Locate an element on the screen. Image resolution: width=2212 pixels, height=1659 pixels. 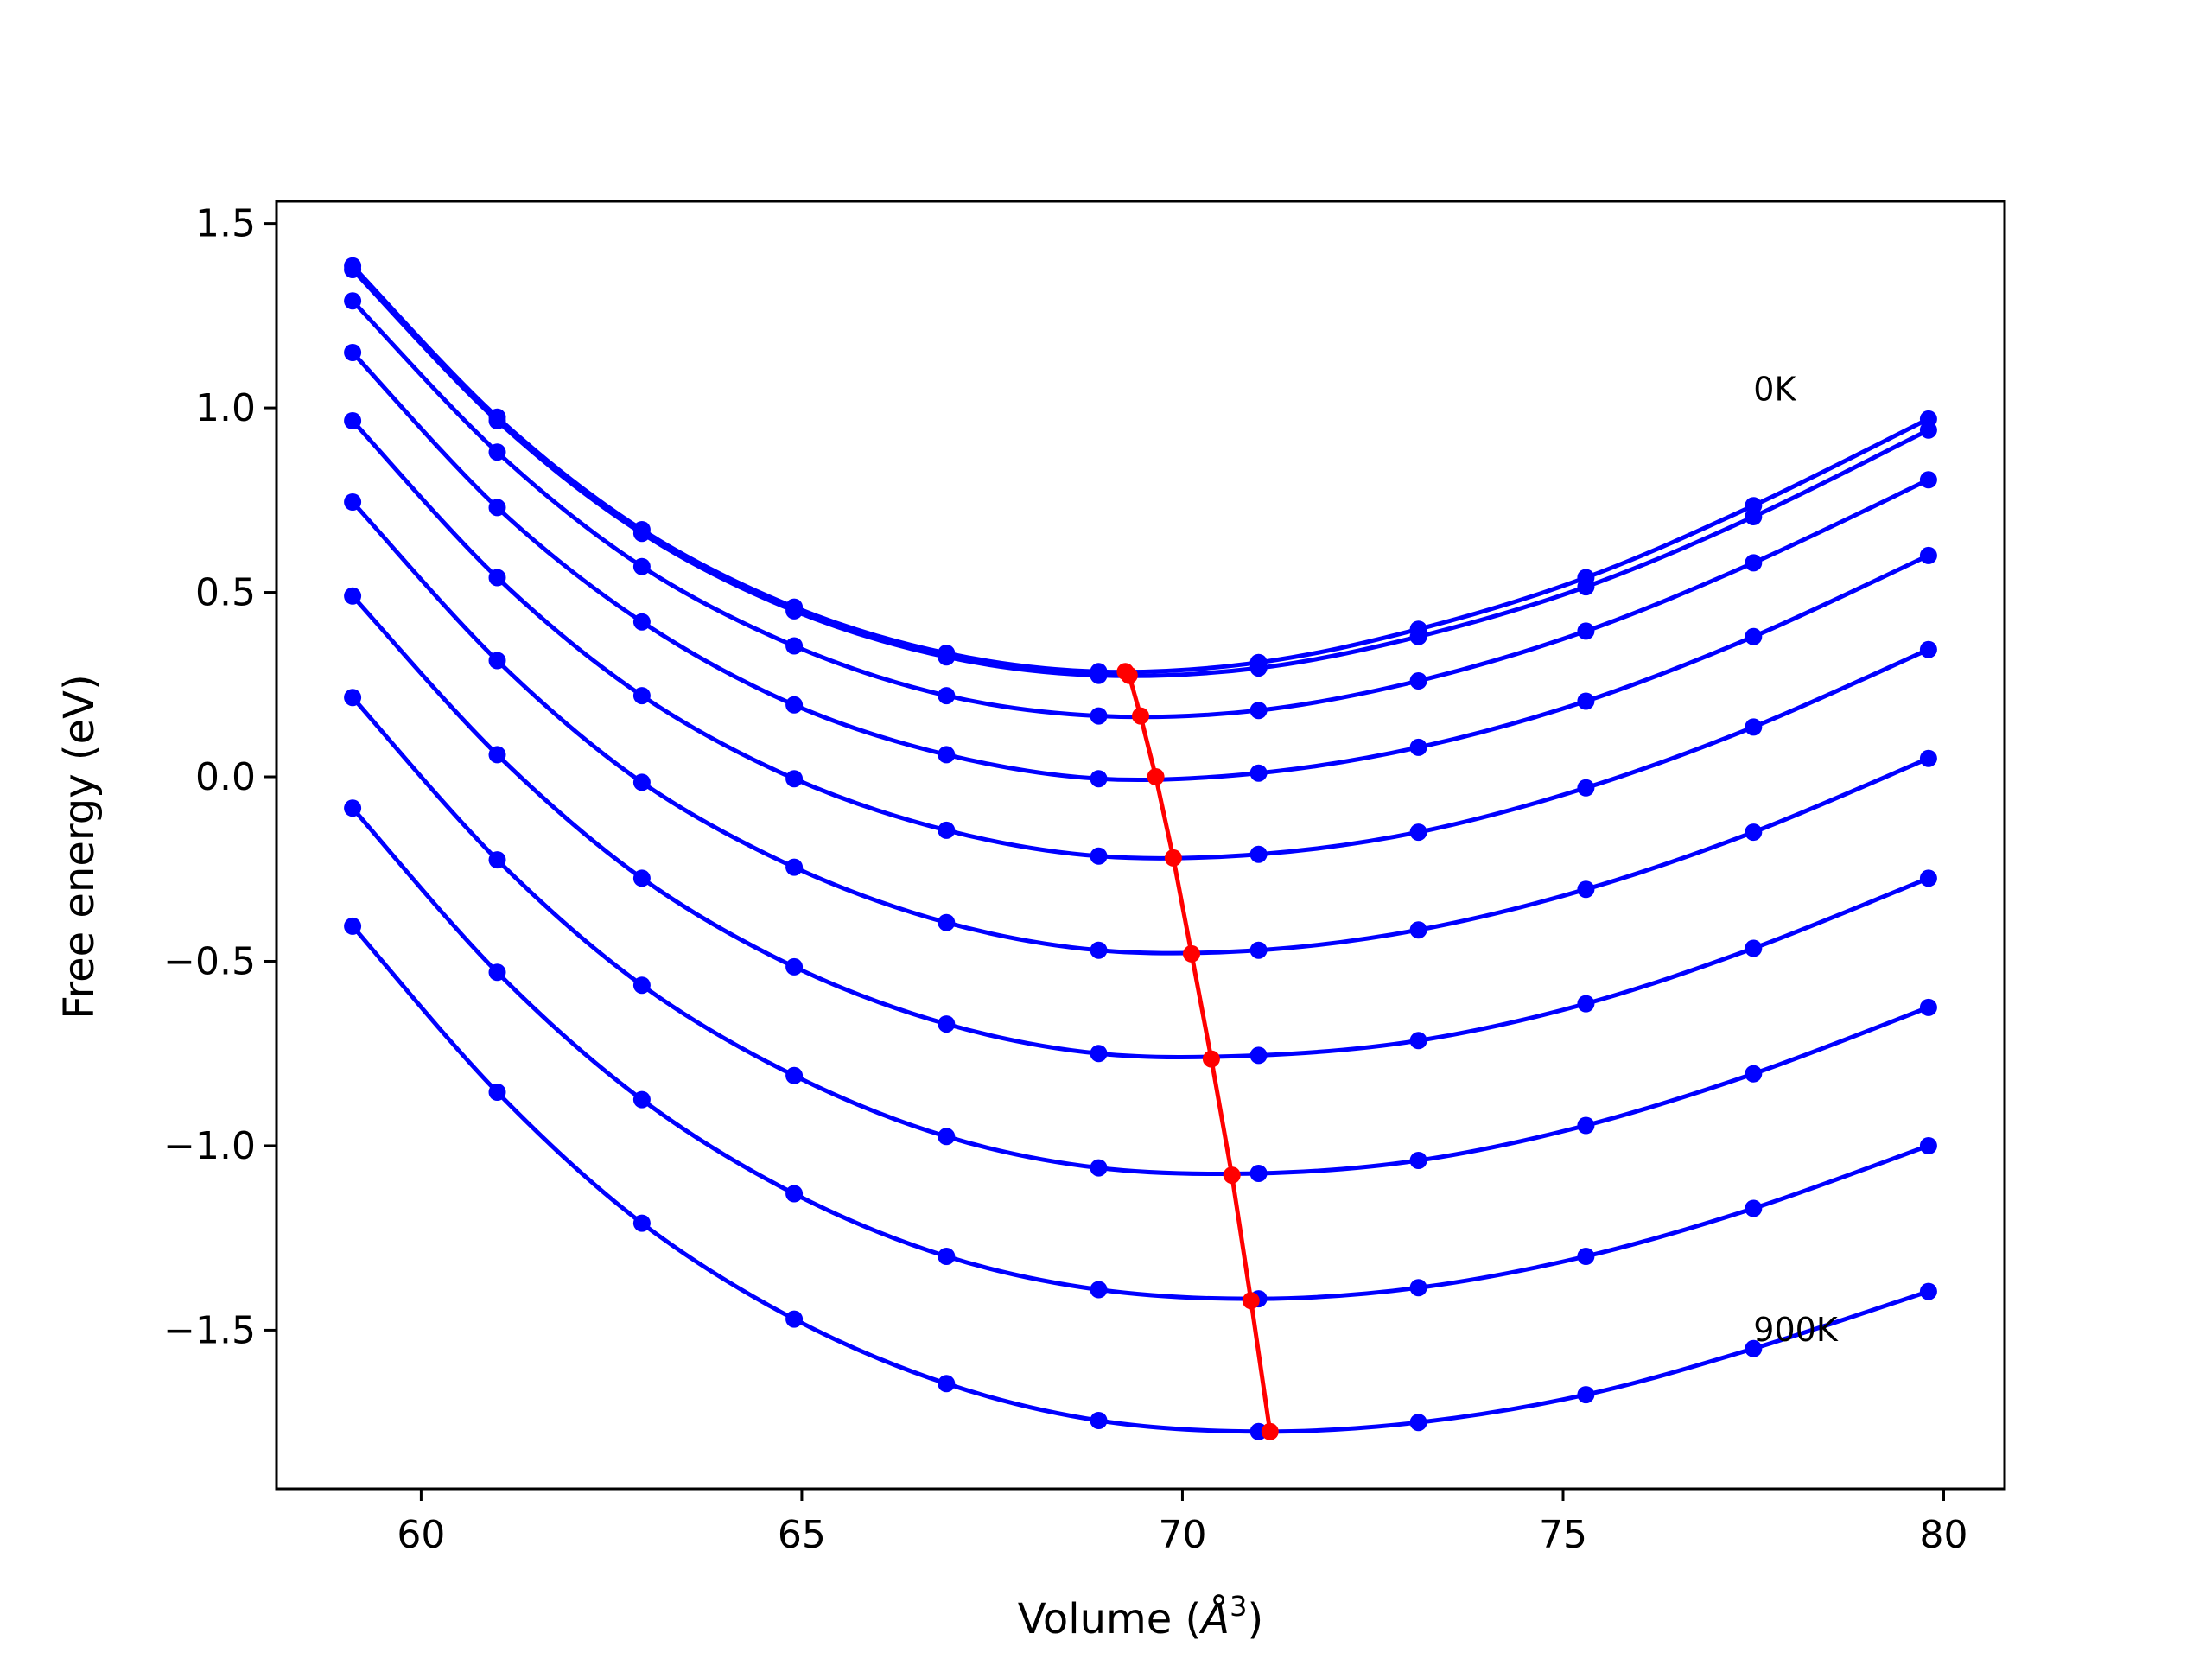
x-tick-label: 70 is located at coordinates (1182, 1535).